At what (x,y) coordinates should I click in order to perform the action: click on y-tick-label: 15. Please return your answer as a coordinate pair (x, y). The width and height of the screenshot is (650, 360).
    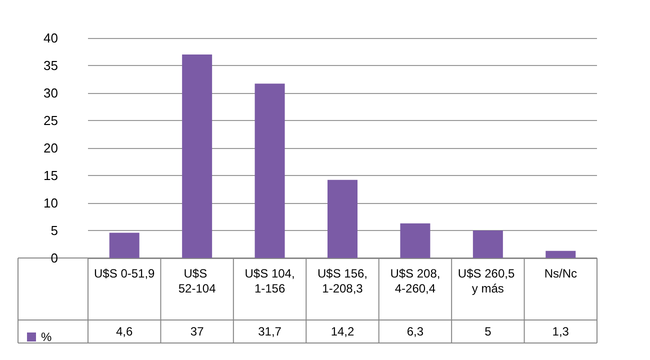
    Looking at the image, I should click on (51, 175).